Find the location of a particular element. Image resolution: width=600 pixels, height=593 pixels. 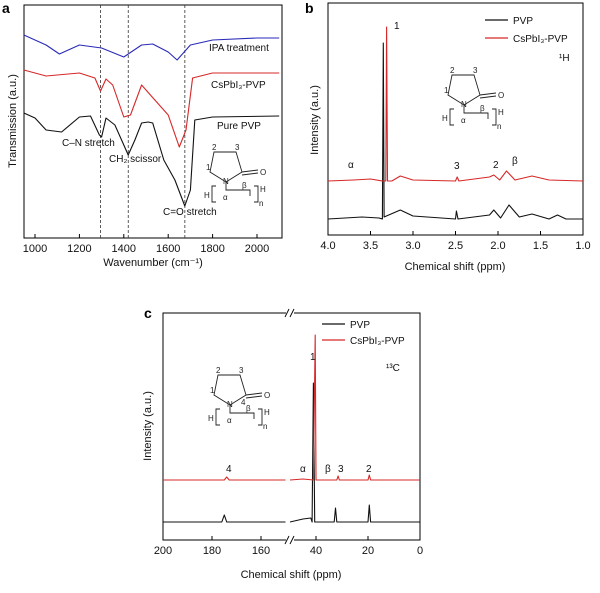

x-tick-label: 0 is located at coordinates (420, 551).